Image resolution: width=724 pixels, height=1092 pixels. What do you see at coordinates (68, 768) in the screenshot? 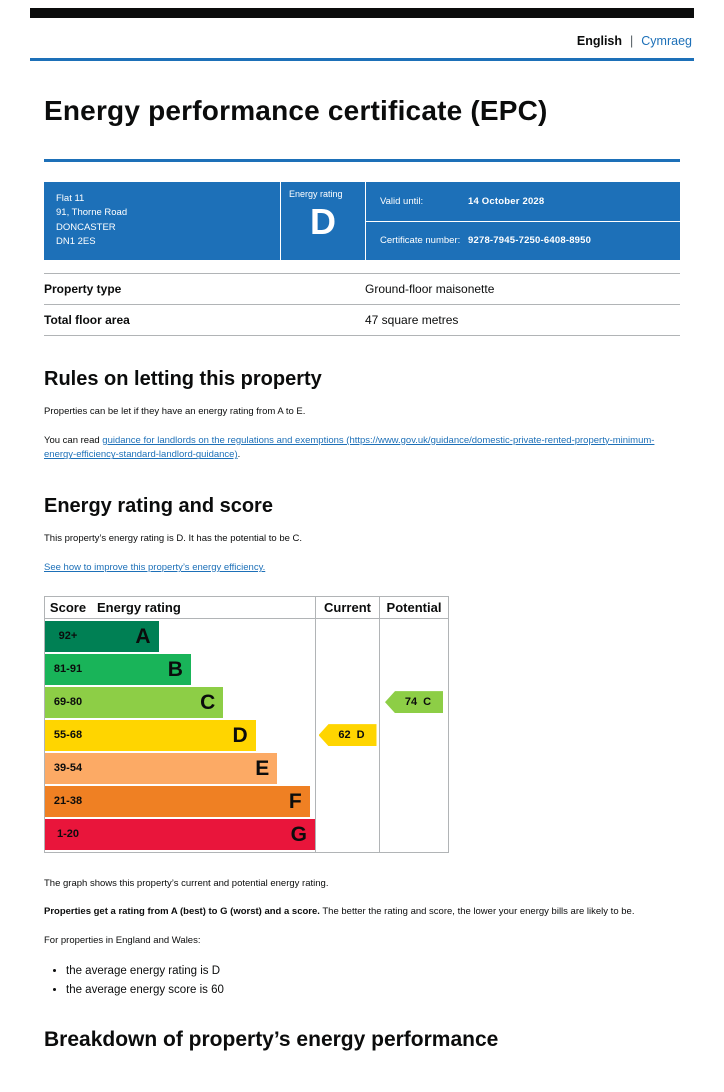
I see `epc-score-range: 39-54` at bounding box center [68, 768].